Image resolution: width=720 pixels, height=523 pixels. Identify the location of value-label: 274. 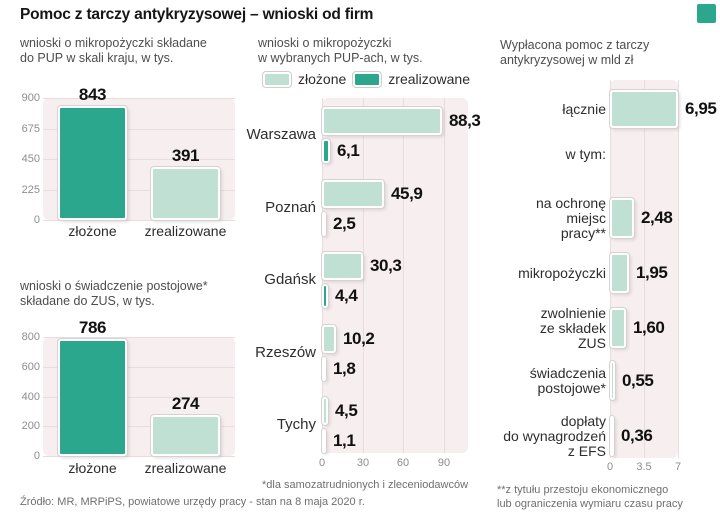
(185, 403).